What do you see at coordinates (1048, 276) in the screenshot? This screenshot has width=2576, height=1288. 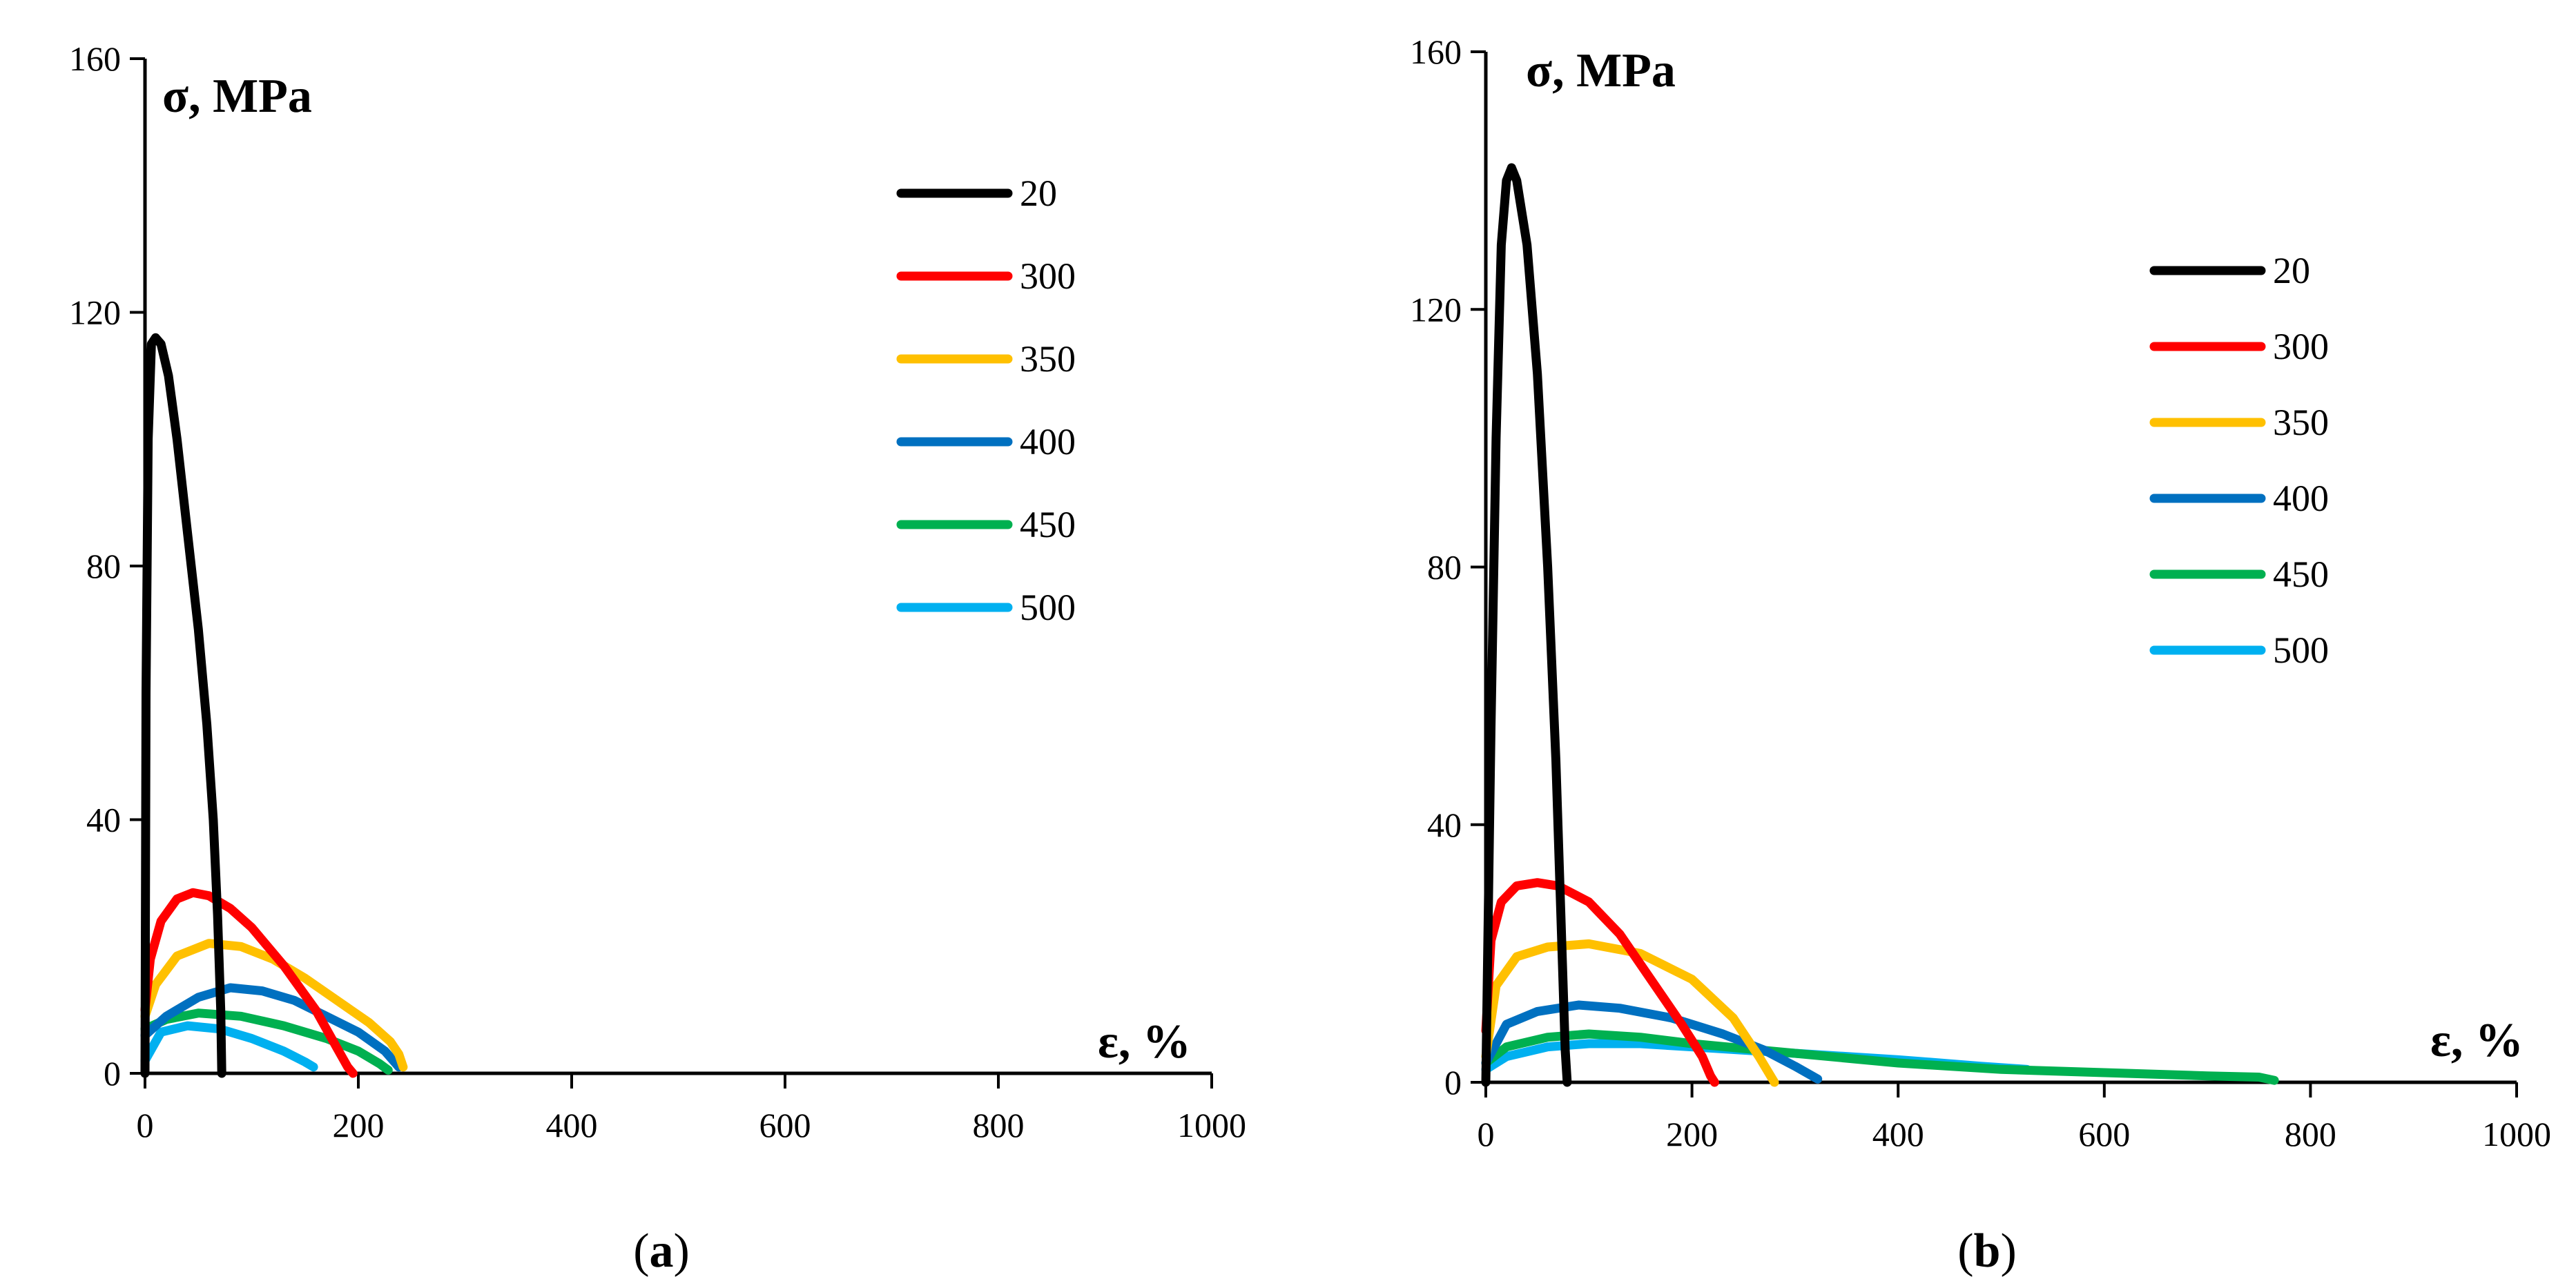 I see `panel-a-legend-label-300: 300` at bounding box center [1048, 276].